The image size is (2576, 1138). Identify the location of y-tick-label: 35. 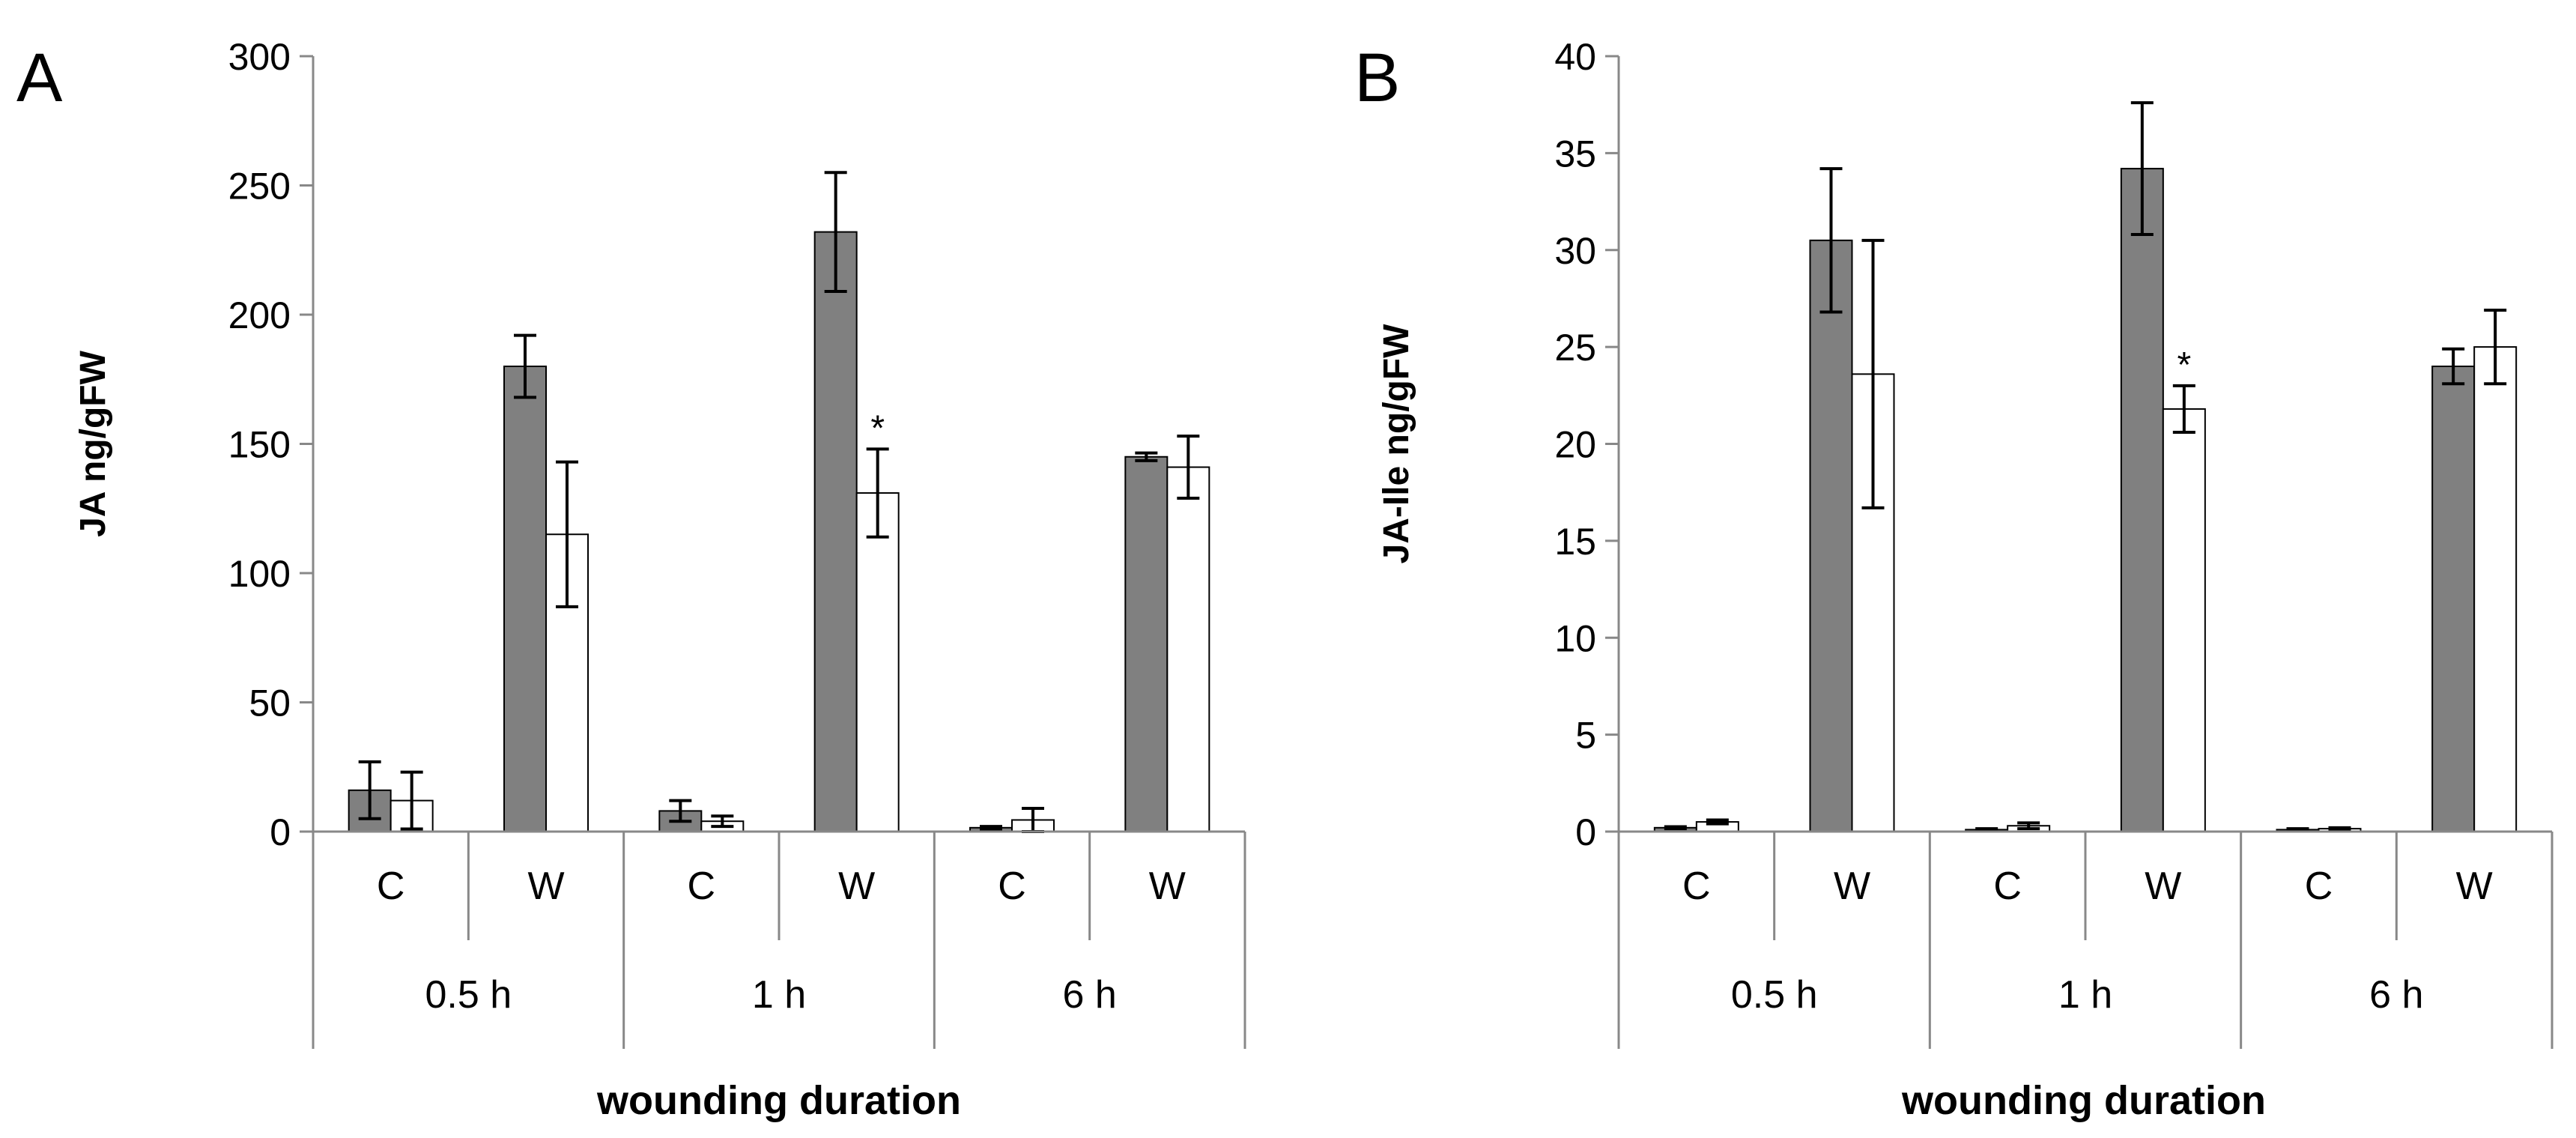
(1575, 154).